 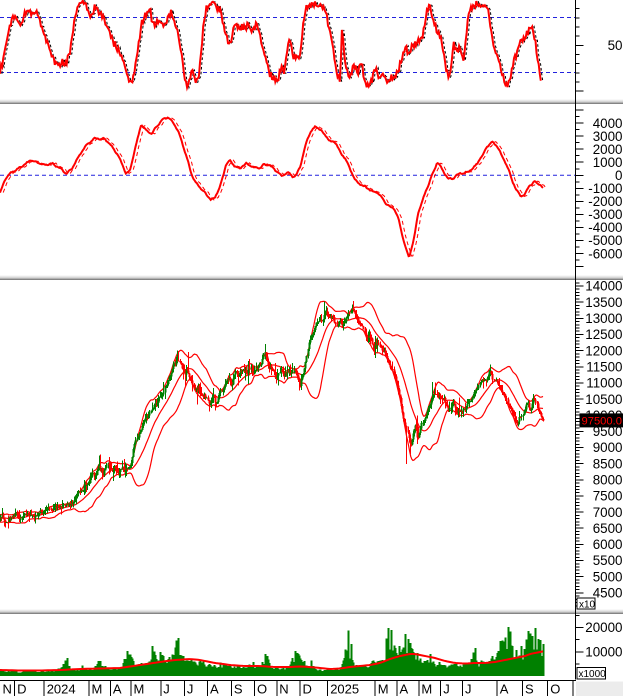 What do you see at coordinates (605, 240) in the screenshot?
I see `svg-text: -5000` at bounding box center [605, 240].